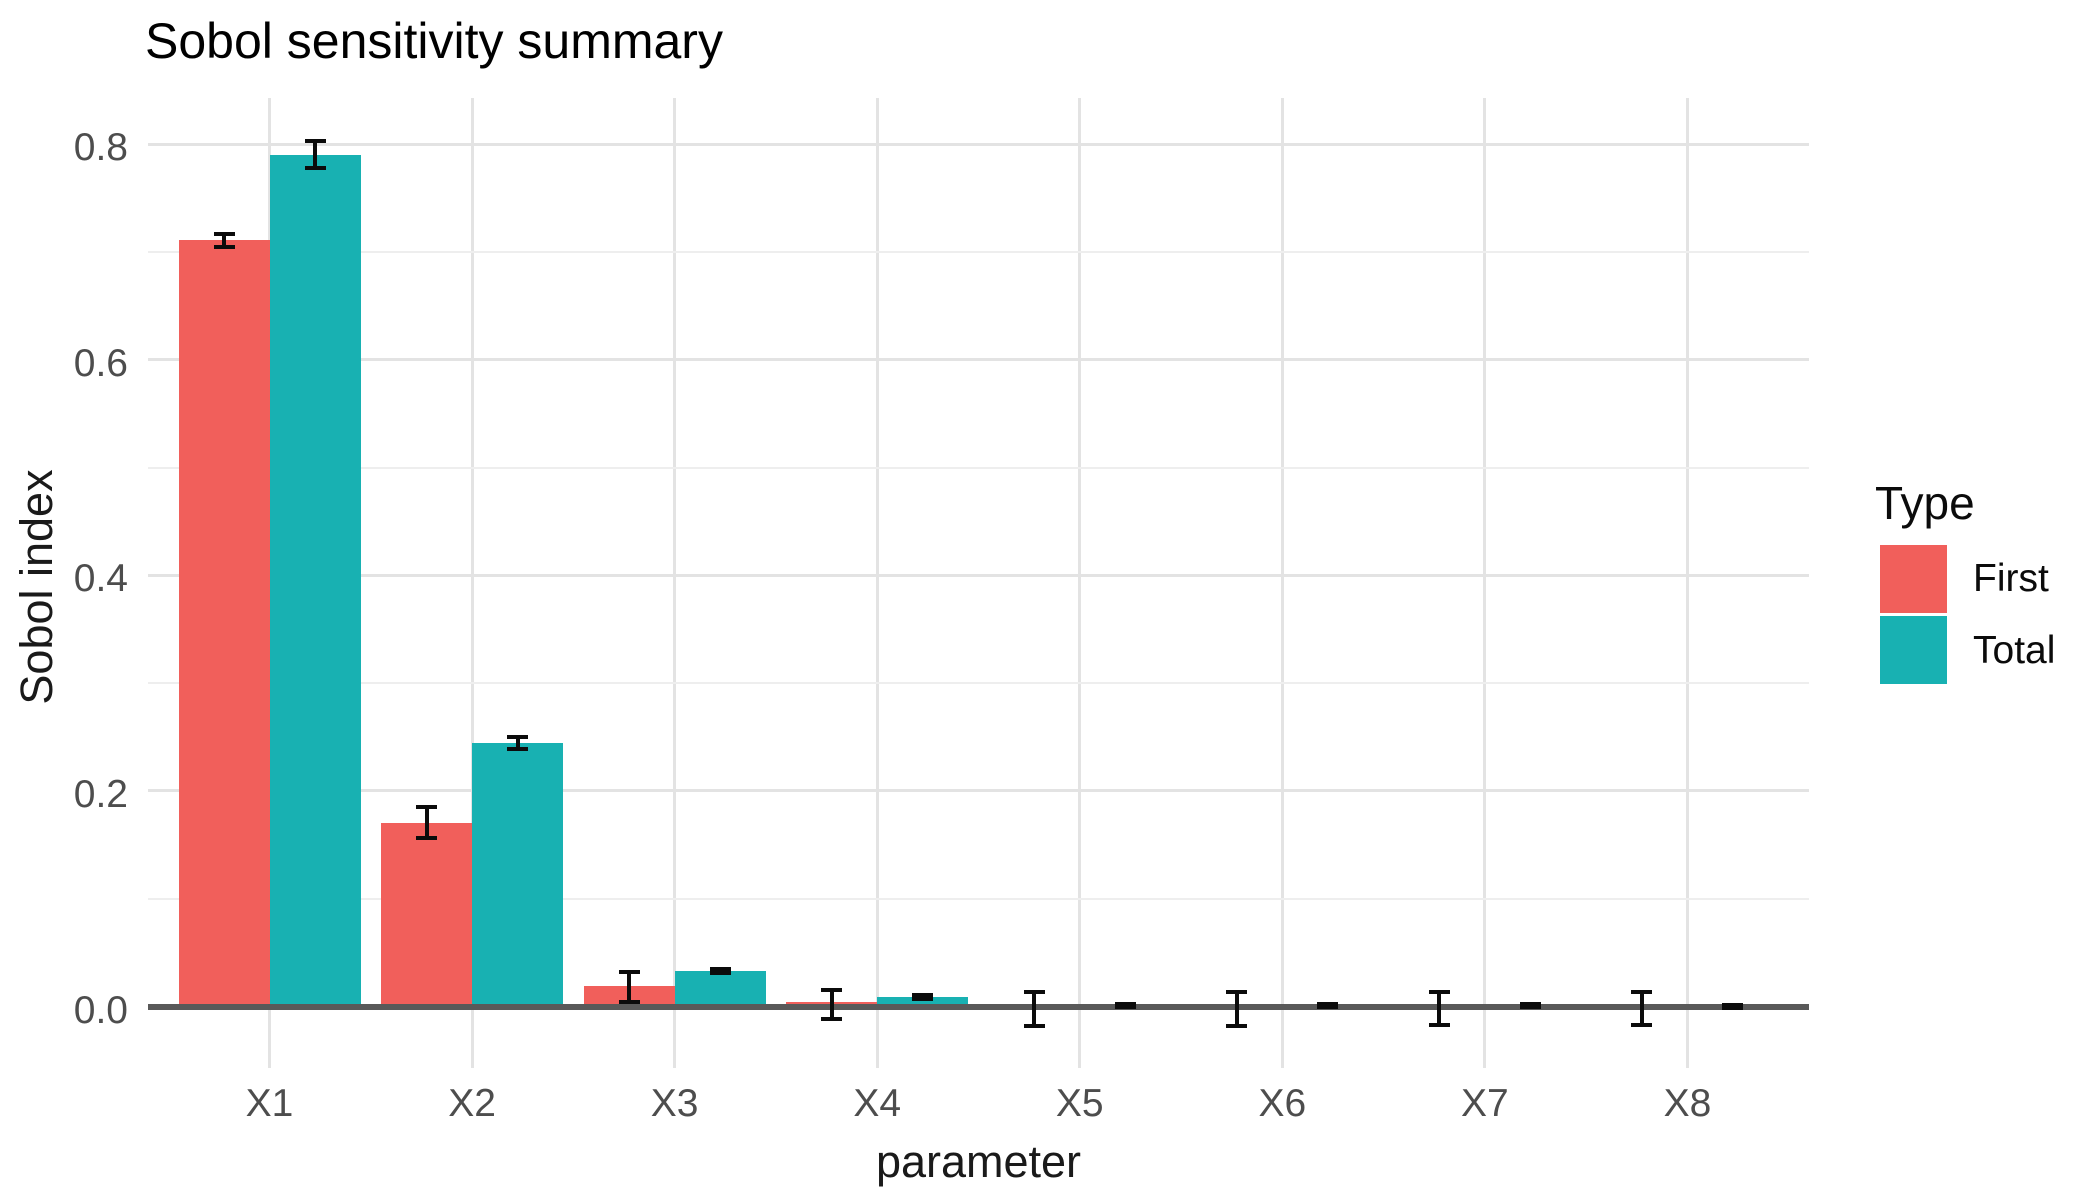 This screenshot has height=1200, width=2100. Describe the element at coordinates (1439, 1024) in the screenshot. I see `error-bar-first-x7-cap-bottom` at that location.